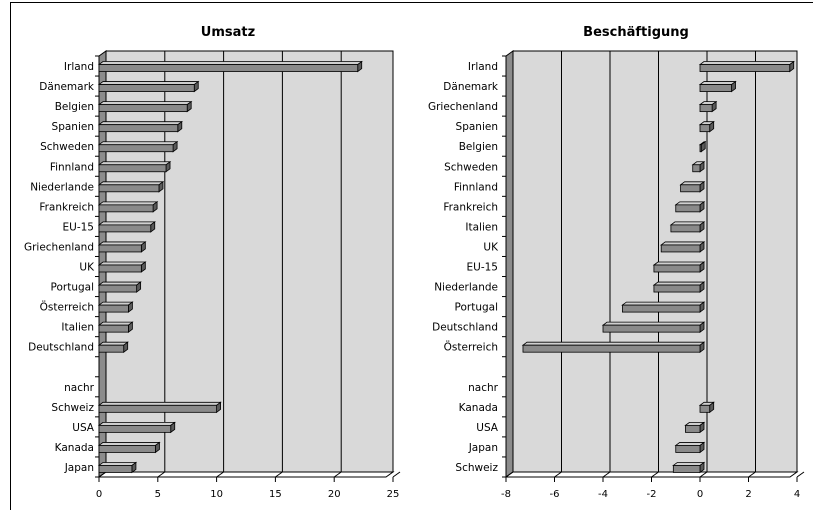 The image size is (813, 510). Describe the element at coordinates (476, 468) in the screenshot. I see `beschaeftigung-category-label: Schweiz` at that location.